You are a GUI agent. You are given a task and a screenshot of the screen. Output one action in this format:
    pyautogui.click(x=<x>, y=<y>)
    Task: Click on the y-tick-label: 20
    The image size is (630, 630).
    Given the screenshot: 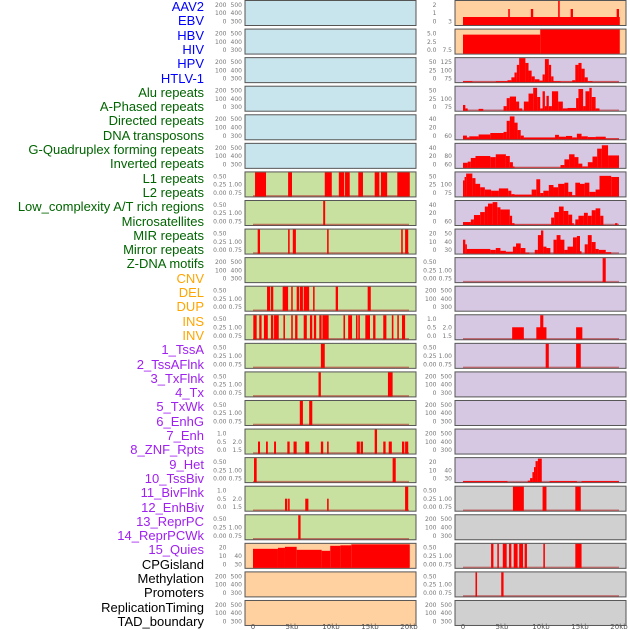 What is the action you would take?
    pyautogui.click(x=433, y=462)
    